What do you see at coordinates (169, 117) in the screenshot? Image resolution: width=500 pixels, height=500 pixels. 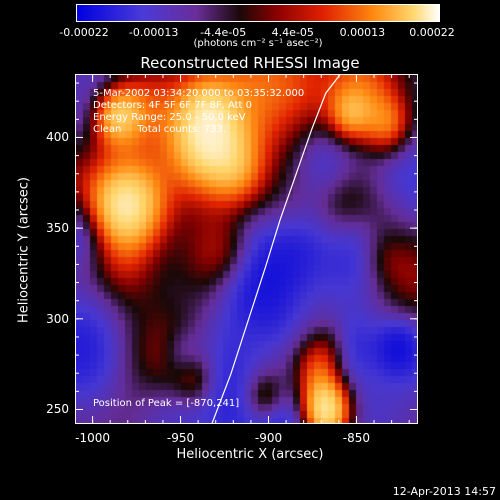 I see `info-energy: Energy Range: 25.0 - 50.0 keV` at bounding box center [169, 117].